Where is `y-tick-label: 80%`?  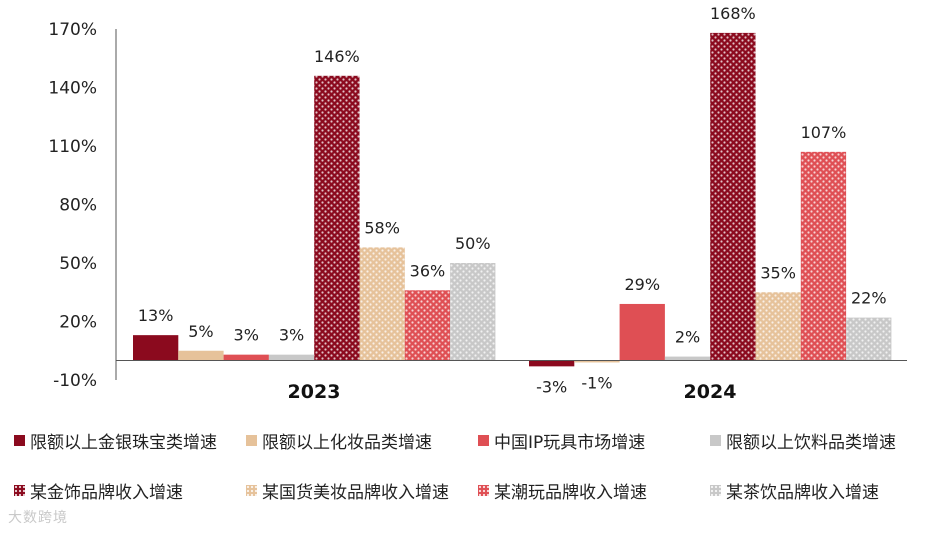
y-tick-label: 80% is located at coordinates (78, 206).